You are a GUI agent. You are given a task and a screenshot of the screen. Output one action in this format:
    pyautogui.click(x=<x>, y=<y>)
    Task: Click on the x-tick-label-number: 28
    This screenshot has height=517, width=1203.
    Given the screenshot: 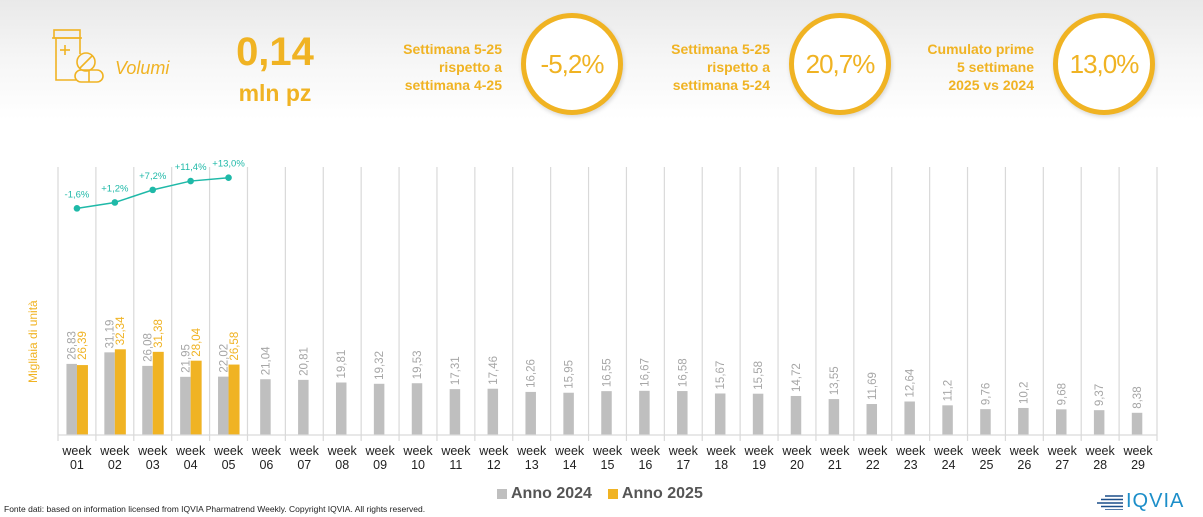 What is the action you would take?
    pyautogui.click(x=1100, y=465)
    